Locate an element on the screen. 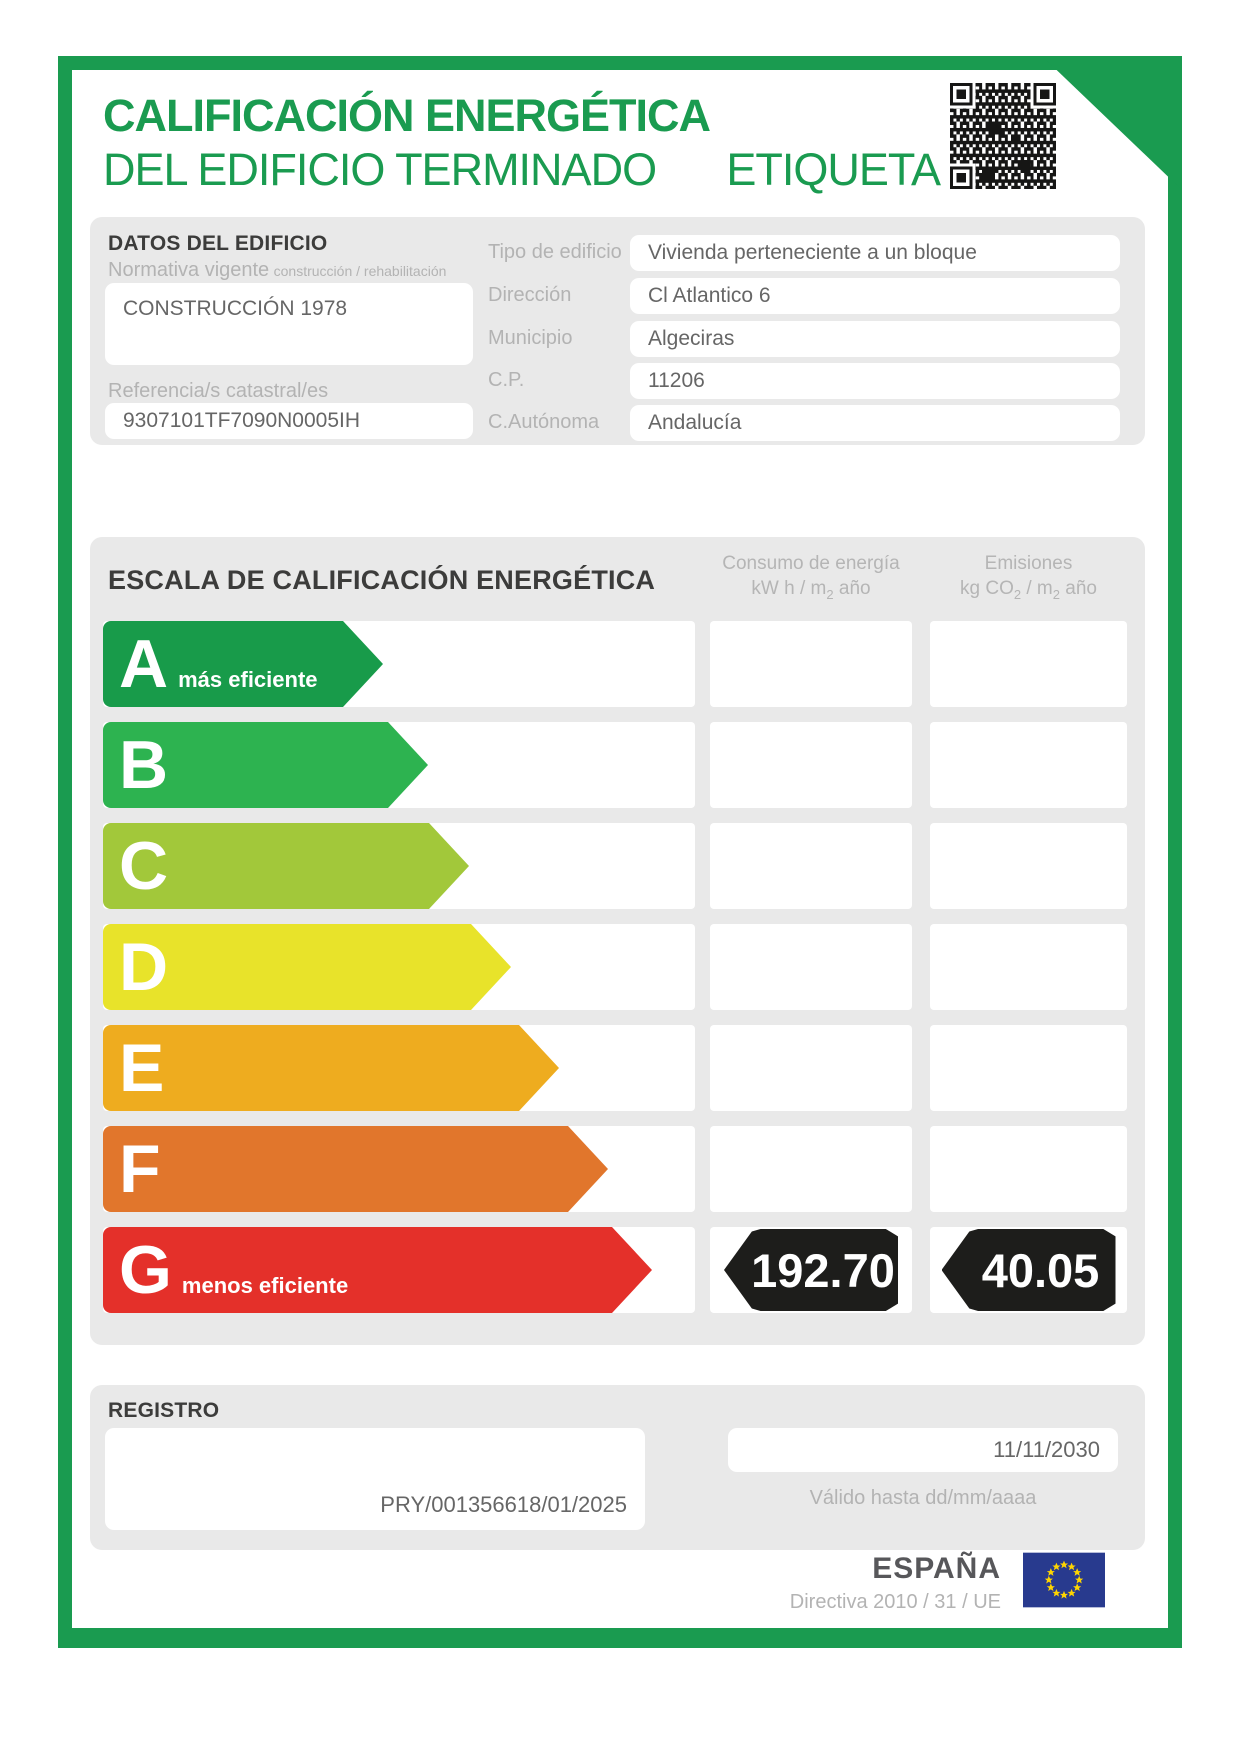 Image resolution: width=1240 pixels, height=1754 pixels. emisiones-value-badge: 40.05 is located at coordinates (1028, 1270).